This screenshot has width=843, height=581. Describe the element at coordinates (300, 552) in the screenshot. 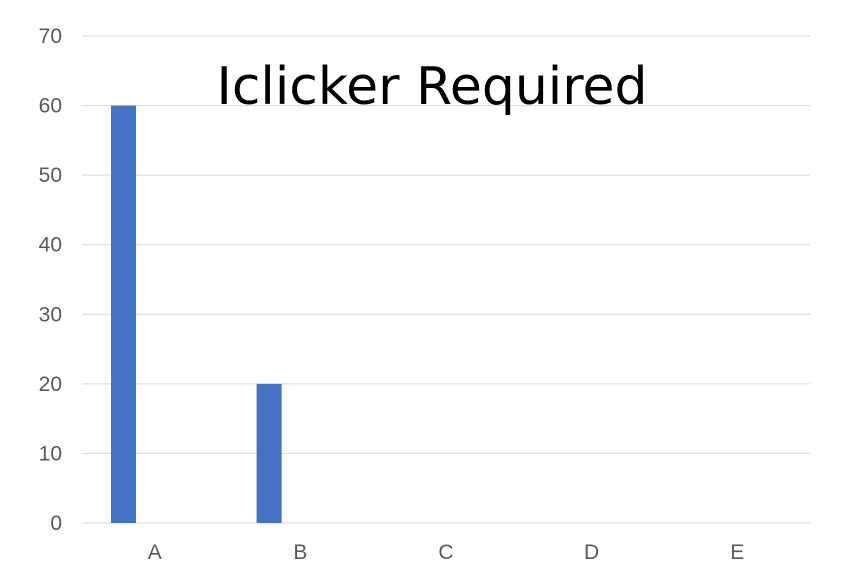

I see `x-tick-label: B` at that location.